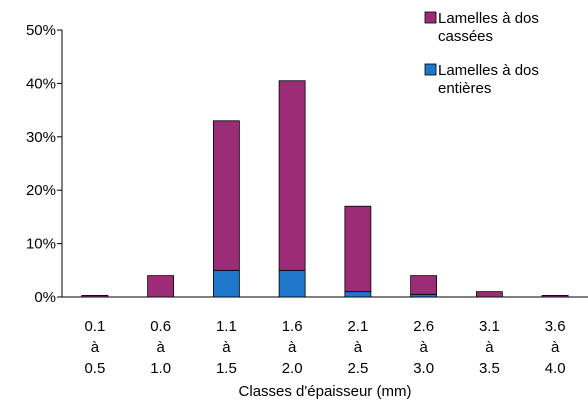  I want to click on x-tick-label: 1.5, so click(226, 368).